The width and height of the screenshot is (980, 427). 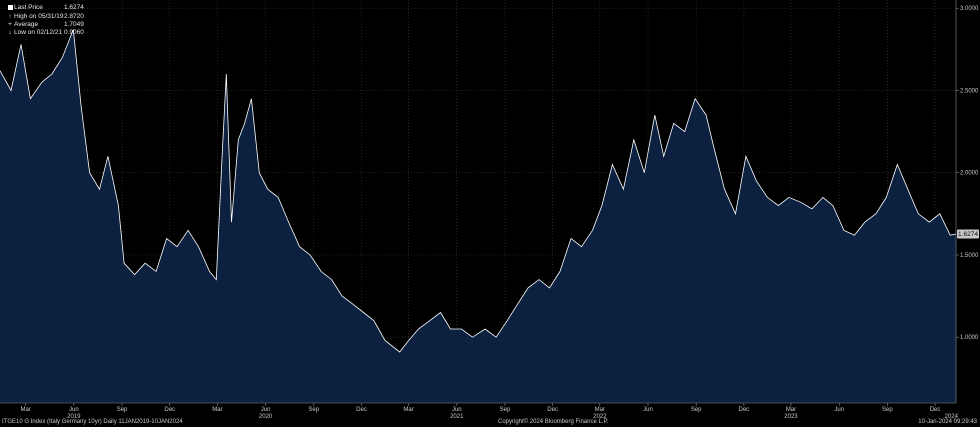 I want to click on legend-label: Last Price, so click(x=28, y=7).